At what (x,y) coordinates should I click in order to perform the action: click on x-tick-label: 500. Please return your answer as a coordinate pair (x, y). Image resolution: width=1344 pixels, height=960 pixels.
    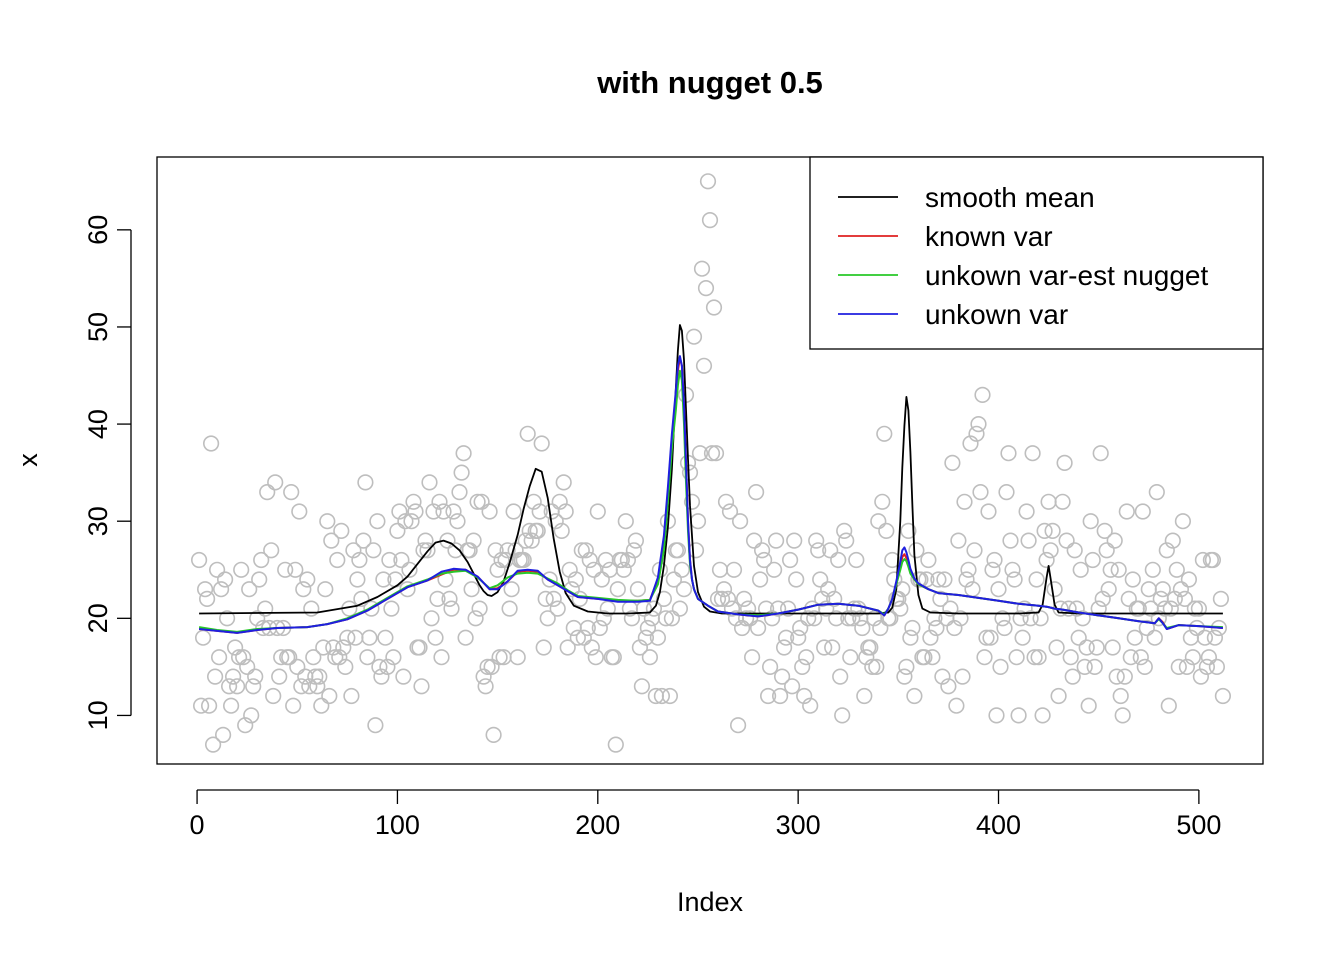
    Looking at the image, I should click on (1198, 825).